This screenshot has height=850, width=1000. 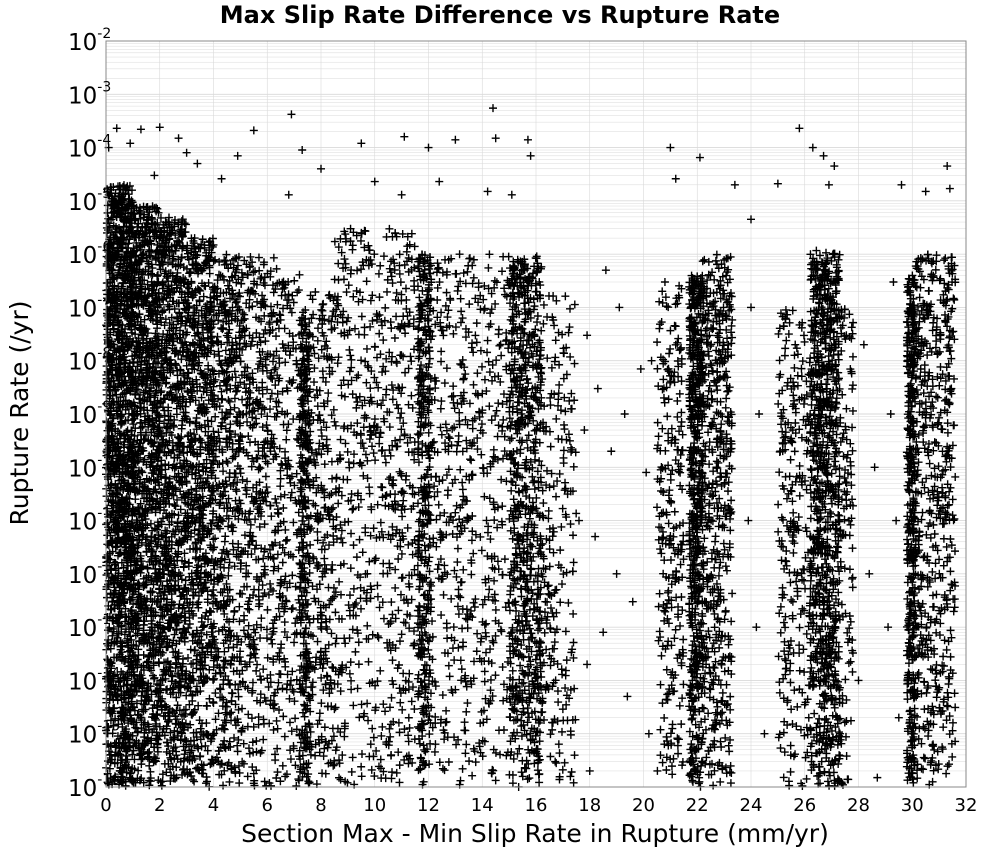 What do you see at coordinates (500, 15) in the screenshot?
I see `chart-title: Max Slip Rate Difference vs Rupture Rate` at bounding box center [500, 15].